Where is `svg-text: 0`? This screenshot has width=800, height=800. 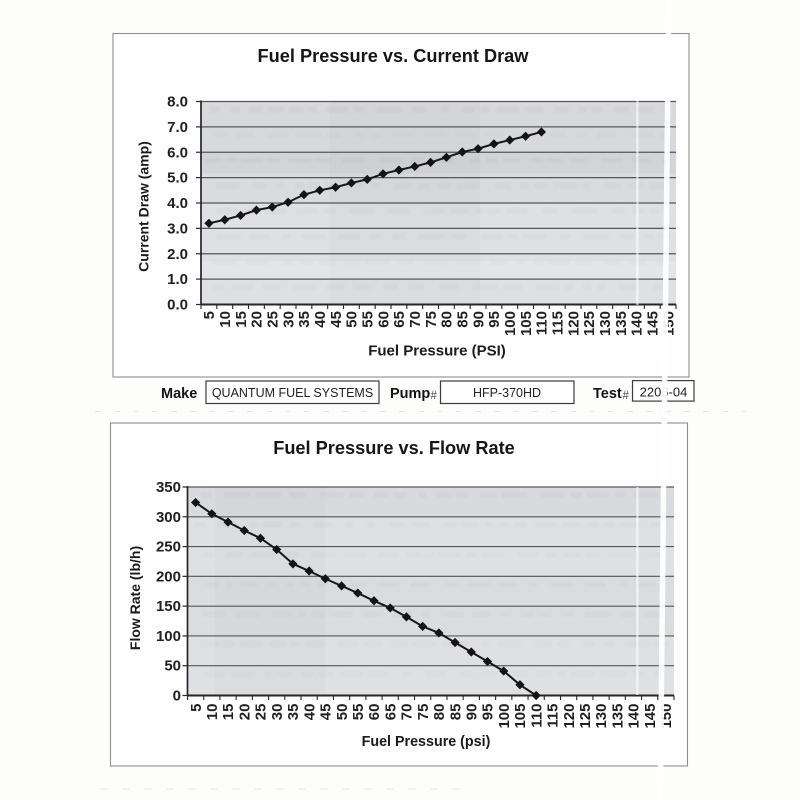
svg-text: 0 is located at coordinates (177, 696).